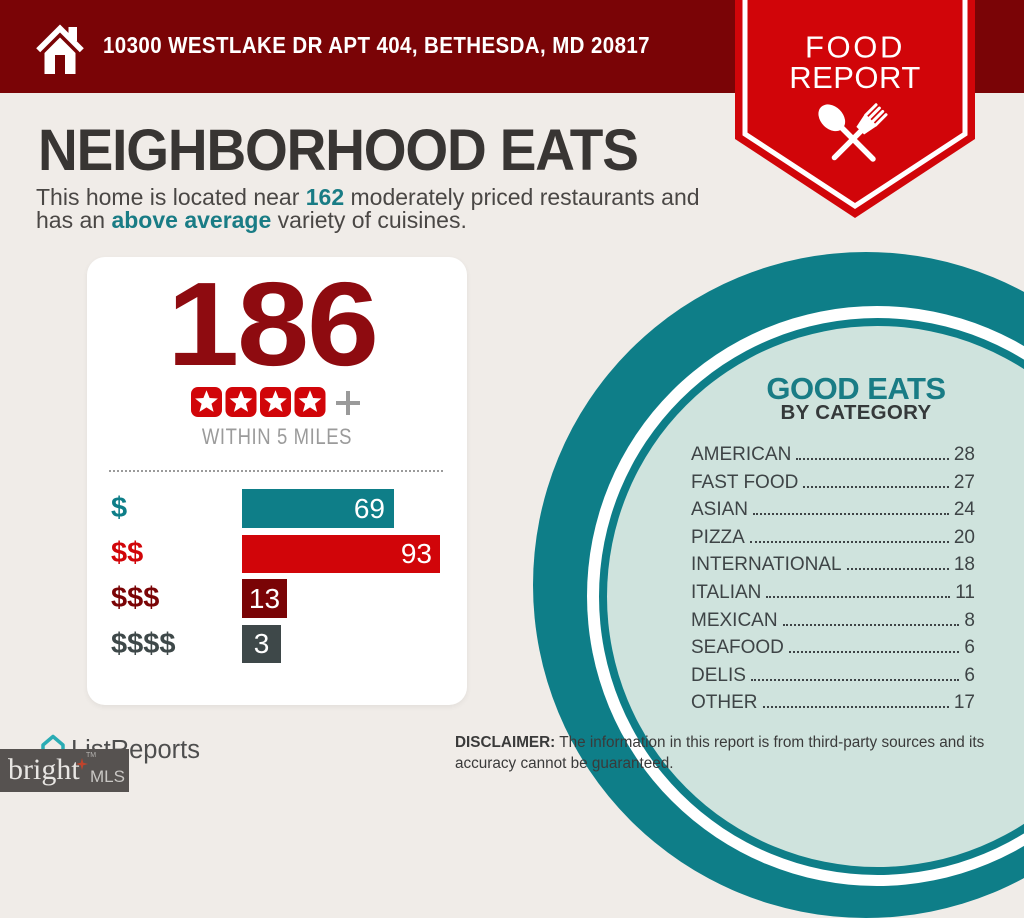  Describe the element at coordinates (855, 47) in the screenshot. I see `svg-text: FOOD` at that location.